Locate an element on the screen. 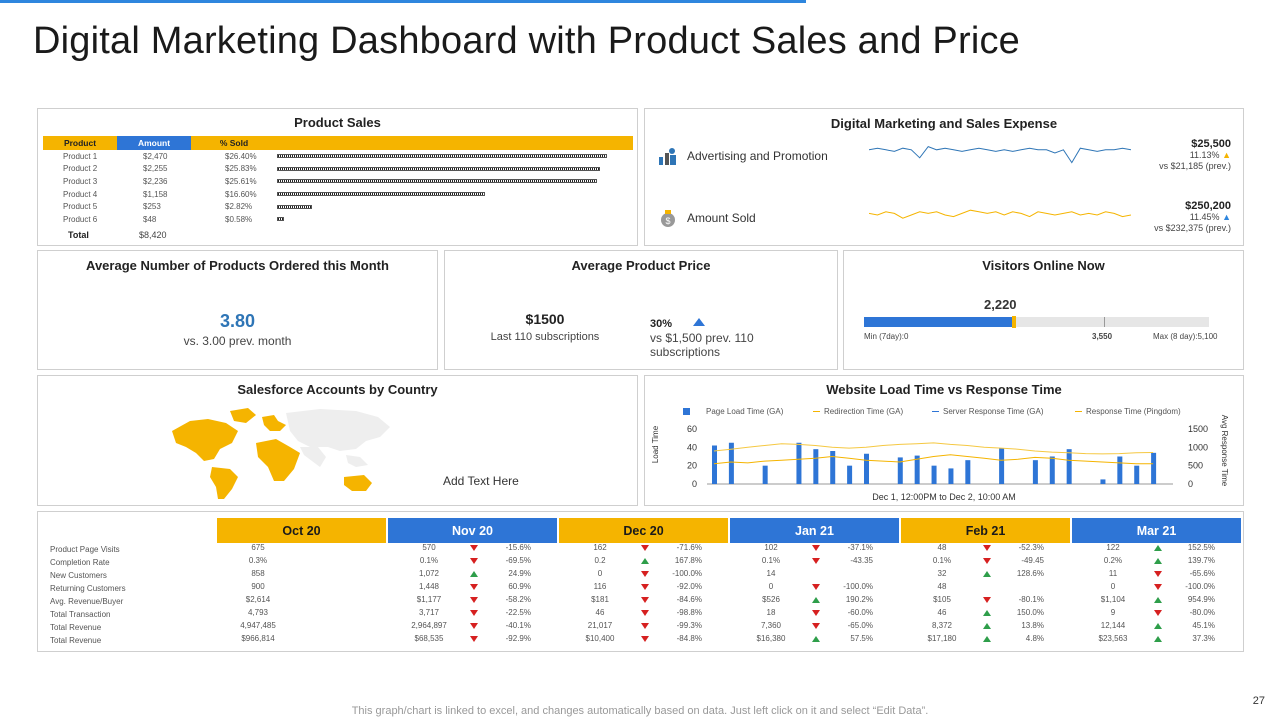 The width and height of the screenshot is (1280, 720). amount-sold-amount: $250,200 is located at coordinates (1208, 206).